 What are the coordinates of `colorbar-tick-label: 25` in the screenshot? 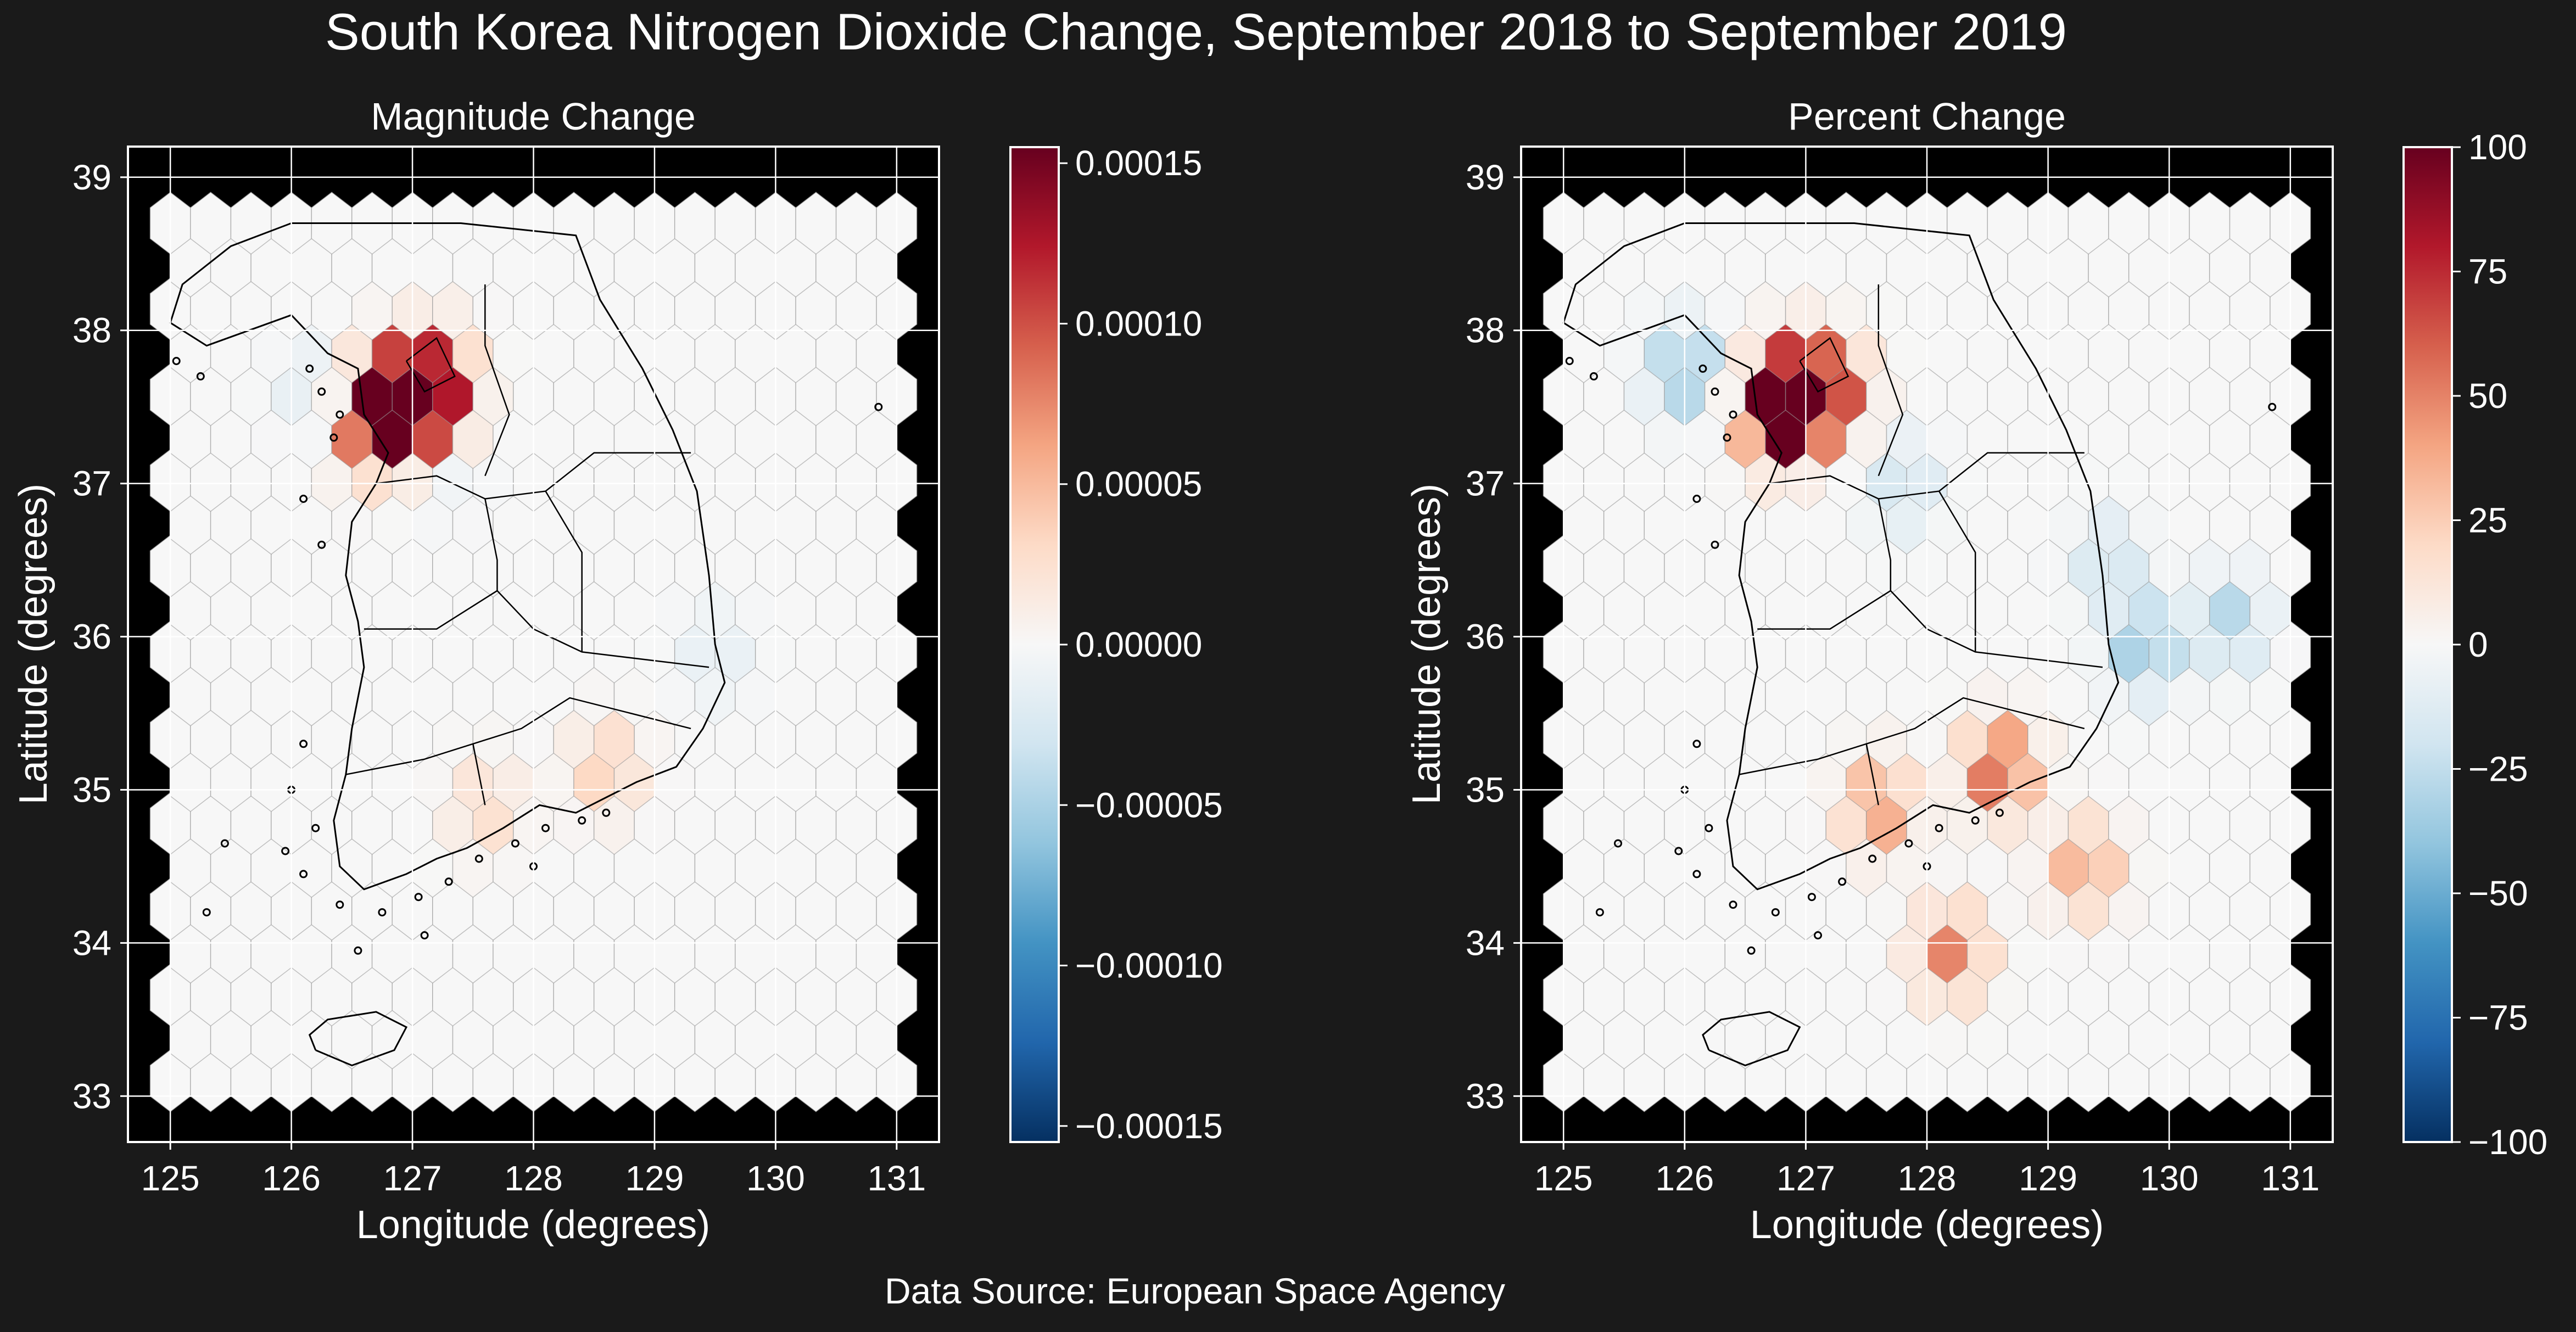 It's located at (2487, 520).